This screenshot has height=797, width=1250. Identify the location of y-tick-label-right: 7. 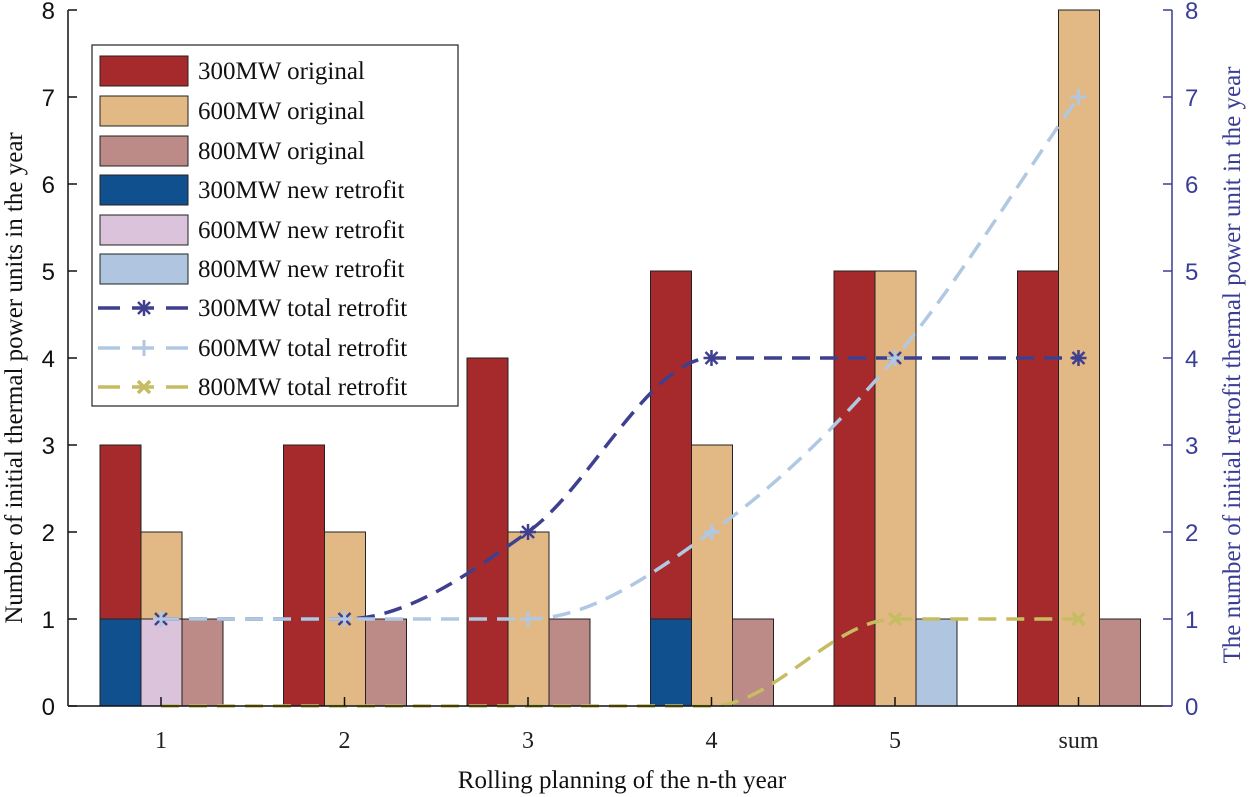
(1191, 98).